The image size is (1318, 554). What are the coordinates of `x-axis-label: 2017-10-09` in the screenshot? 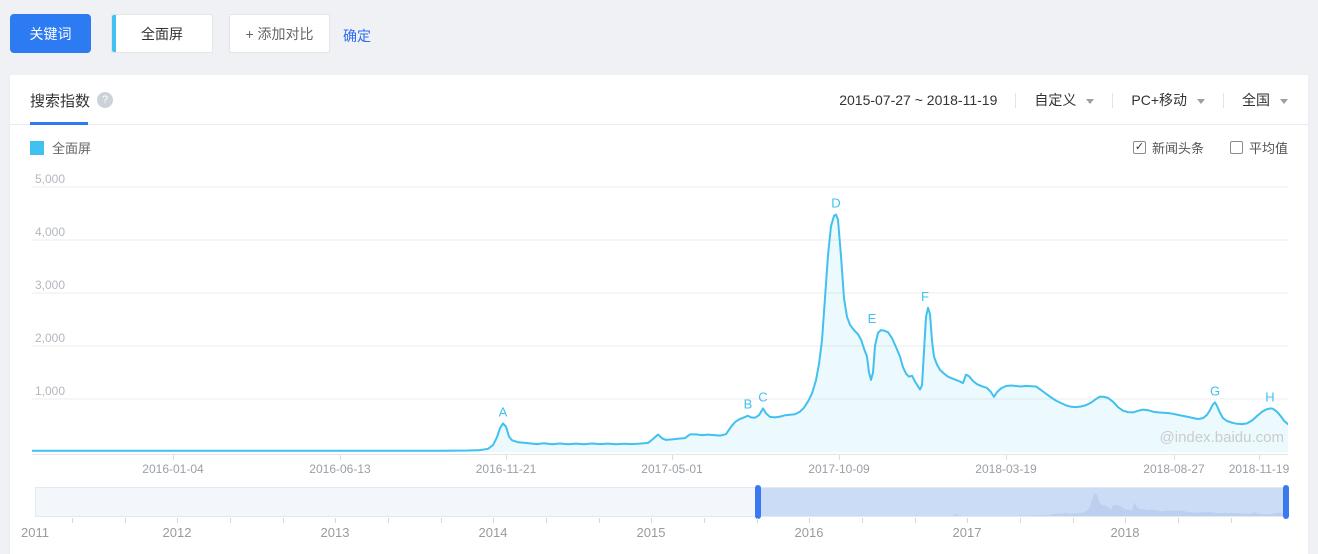 It's located at (839, 469).